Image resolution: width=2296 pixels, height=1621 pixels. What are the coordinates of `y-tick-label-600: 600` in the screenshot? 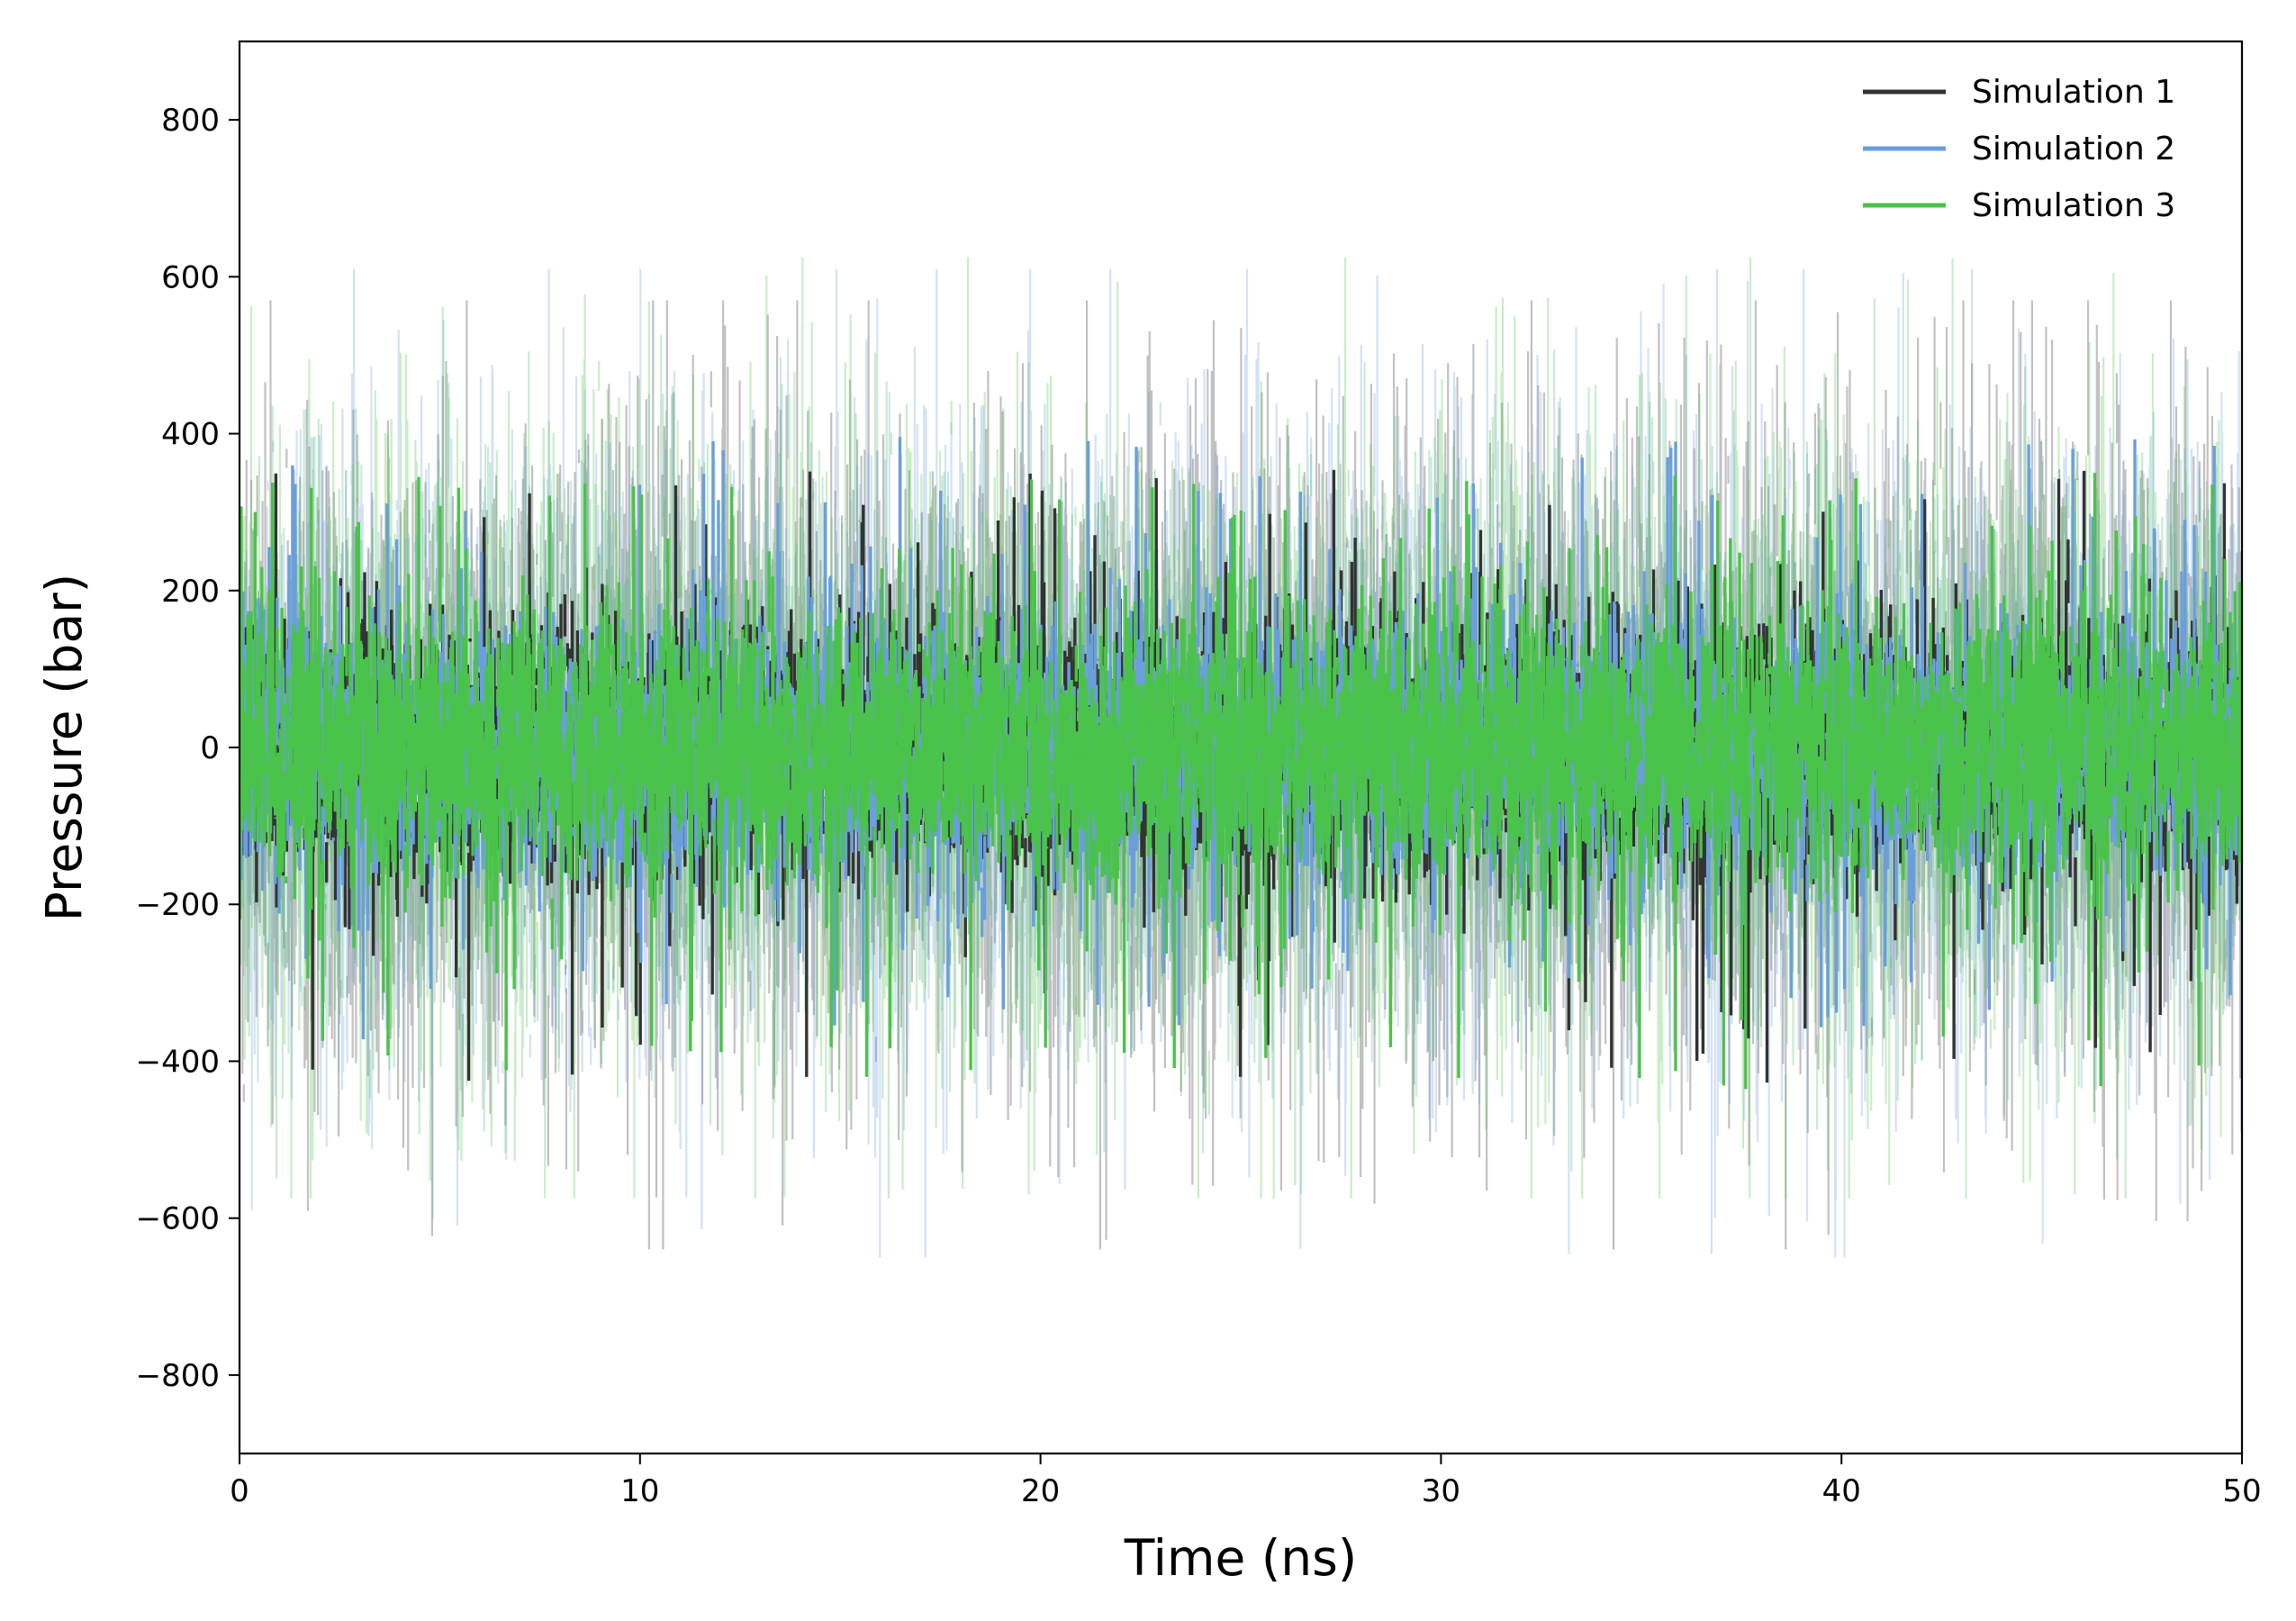 It's located at (190, 277).